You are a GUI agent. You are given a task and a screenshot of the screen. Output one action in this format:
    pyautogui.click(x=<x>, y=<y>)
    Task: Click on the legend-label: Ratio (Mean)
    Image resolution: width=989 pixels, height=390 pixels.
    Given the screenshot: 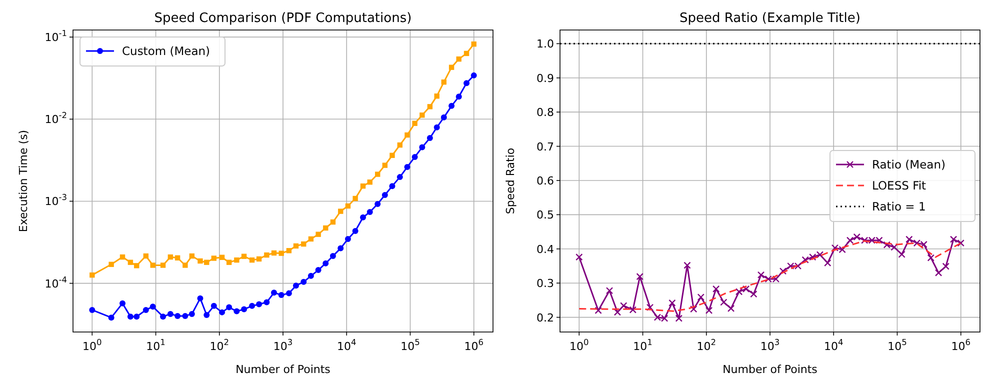 What is the action you would take?
    pyautogui.click(x=909, y=165)
    